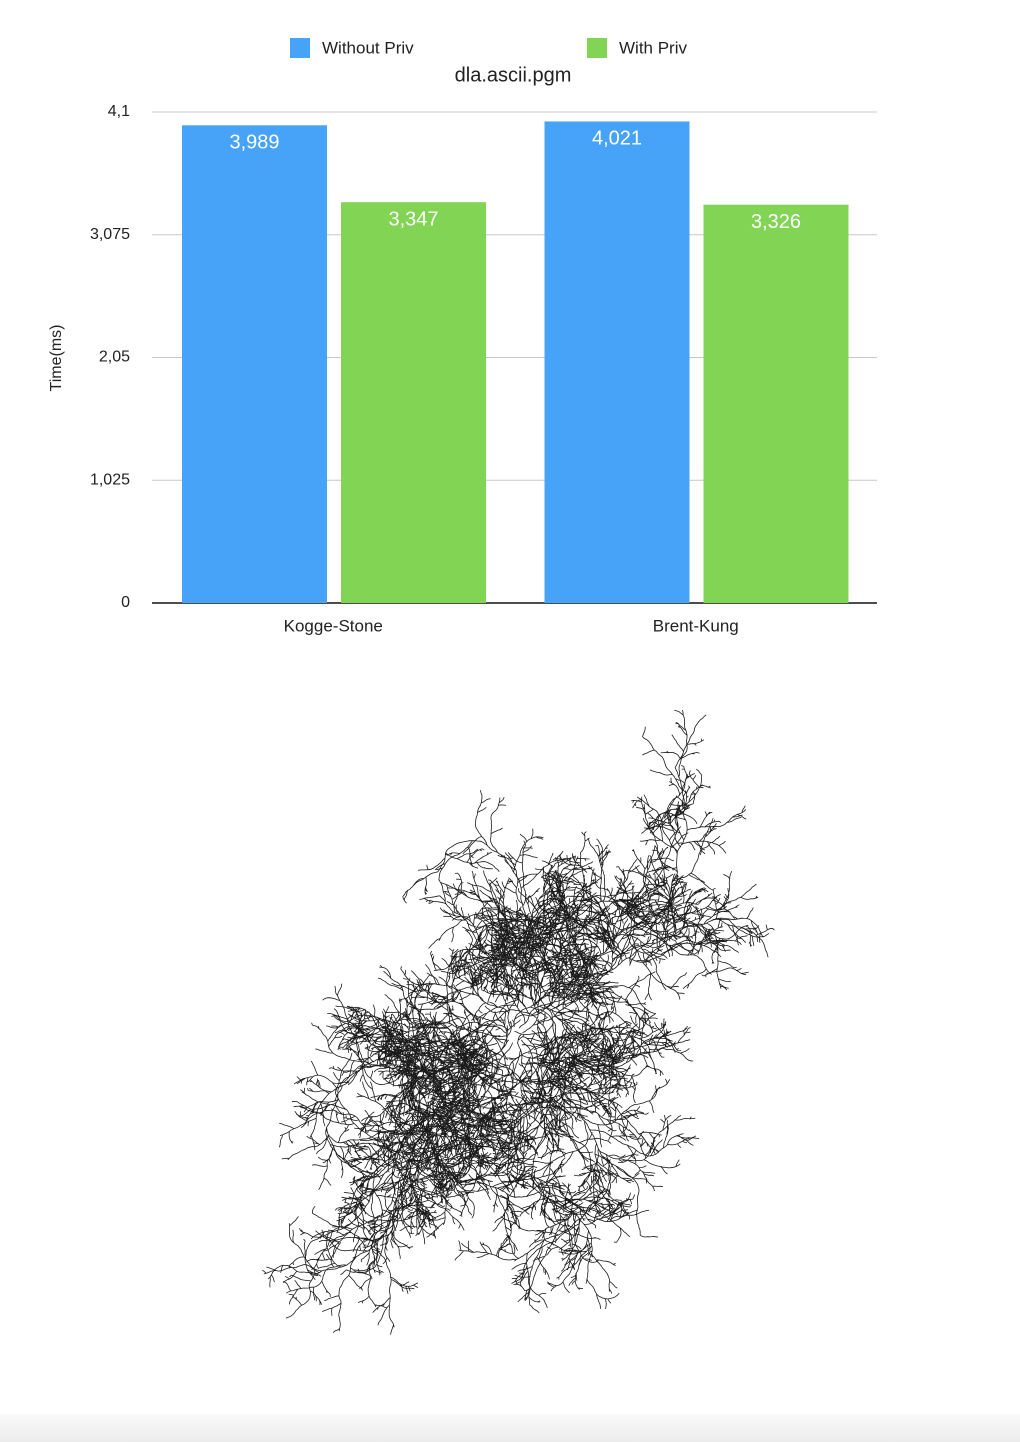 Image resolution: width=1020 pixels, height=1442 pixels. Describe the element at coordinates (119, 111) in the screenshot. I see `y-tick-label: 4,1` at that location.